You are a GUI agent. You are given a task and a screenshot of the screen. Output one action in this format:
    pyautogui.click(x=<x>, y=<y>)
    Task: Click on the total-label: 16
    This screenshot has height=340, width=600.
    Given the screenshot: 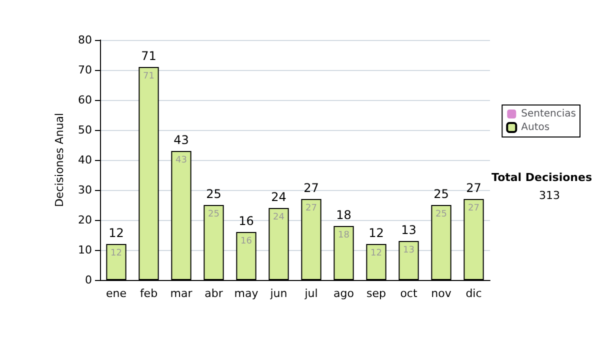 What is the action you would take?
    pyautogui.click(x=246, y=221)
    